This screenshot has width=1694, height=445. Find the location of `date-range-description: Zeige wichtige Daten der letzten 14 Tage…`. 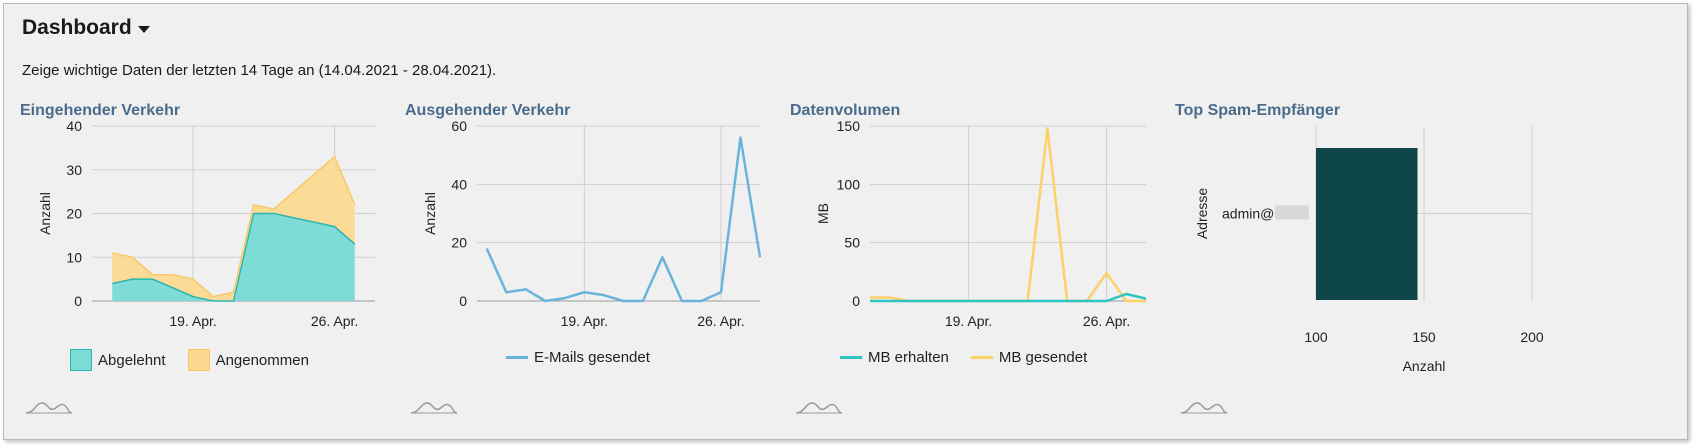

date-range-description: Zeige wichtige Daten der letzten 14 Tage… is located at coordinates (259, 70).